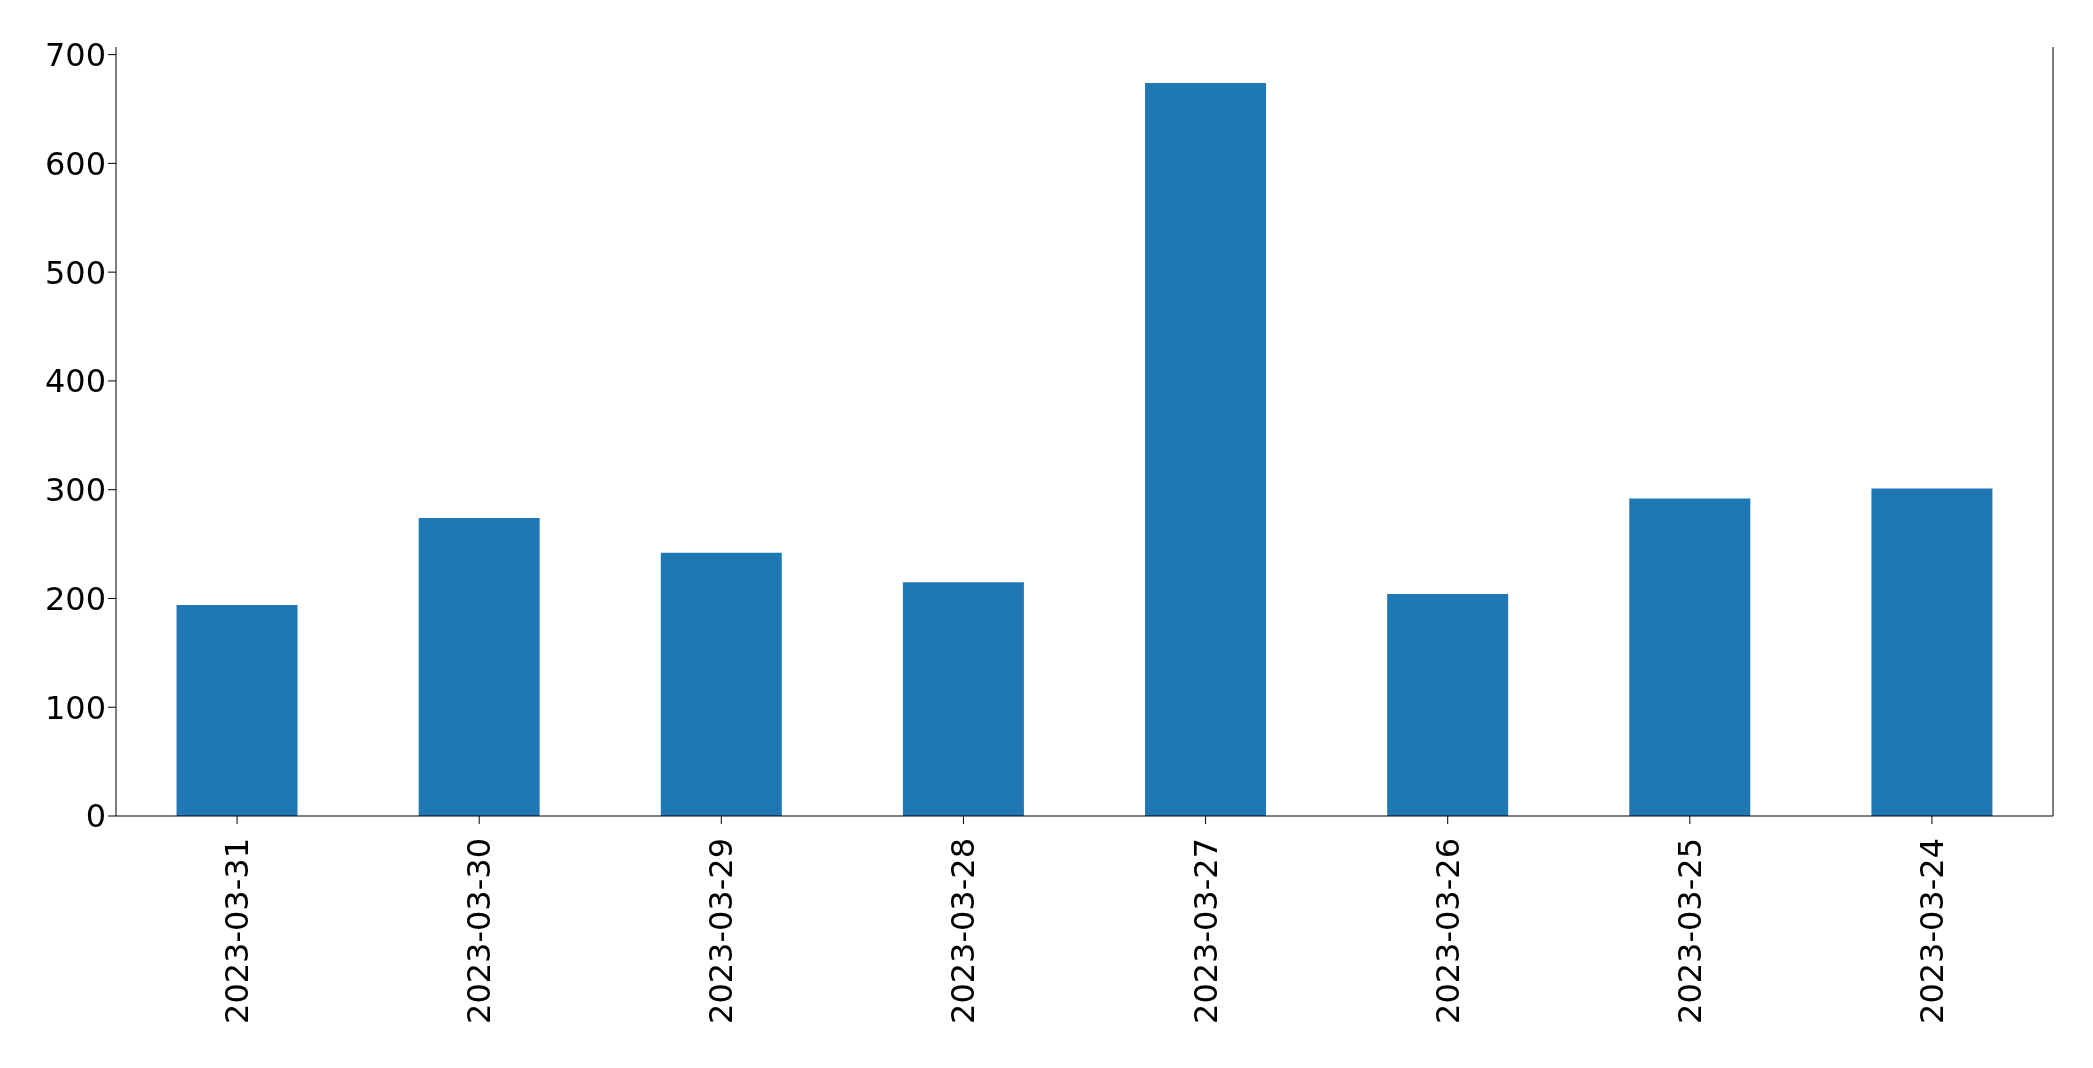 This screenshot has height=1068, width=2093. Describe the element at coordinates (75, 54) in the screenshot. I see `y-tick-label: 700` at that location.